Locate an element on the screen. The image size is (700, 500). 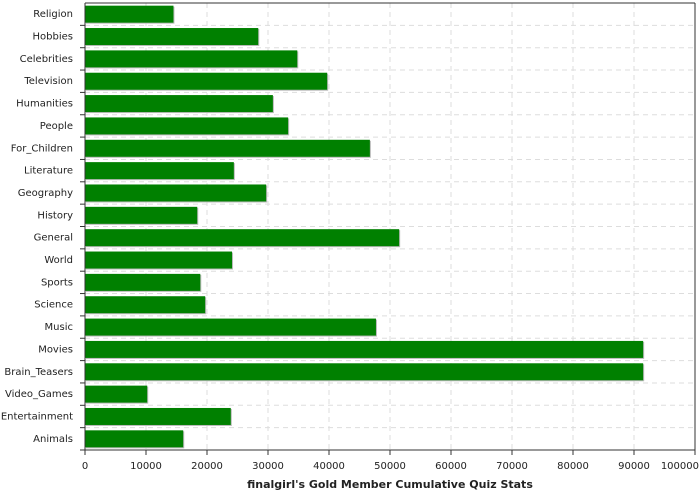
x-tick-label: 40000 is located at coordinates (329, 466).